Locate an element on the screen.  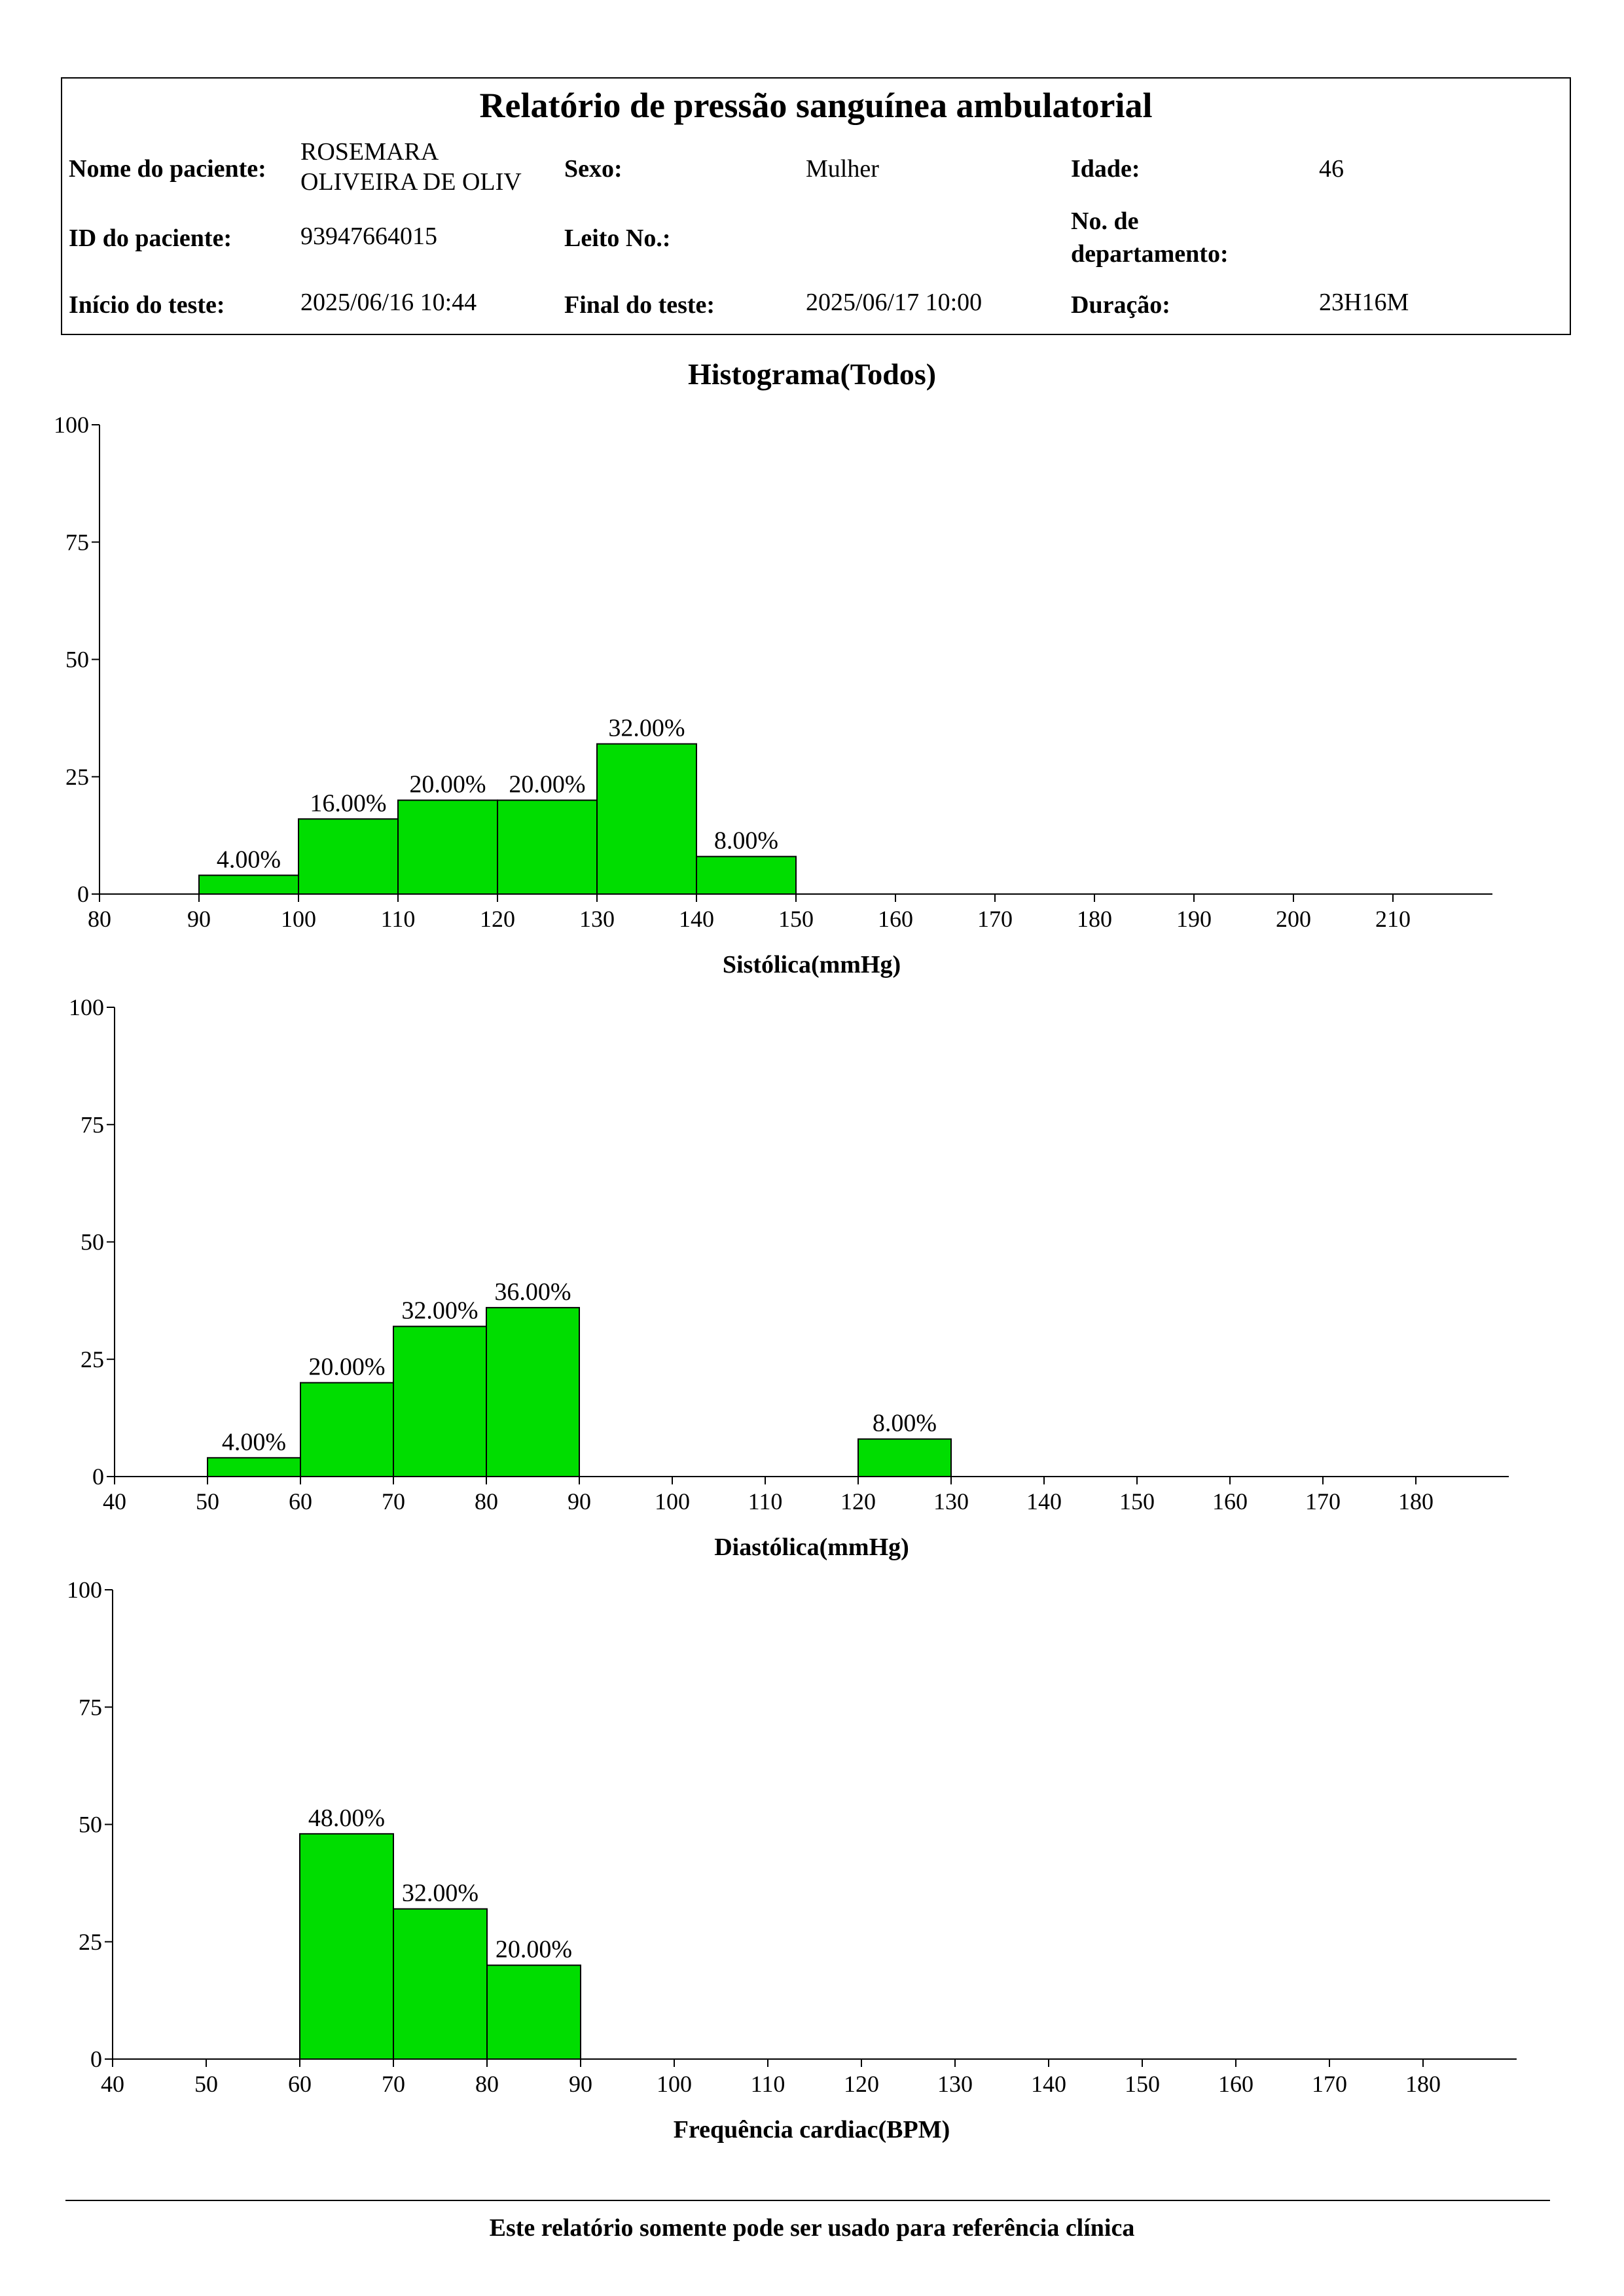
heart-rate-y-tick-label-0: 0 is located at coordinates (96, 2059).